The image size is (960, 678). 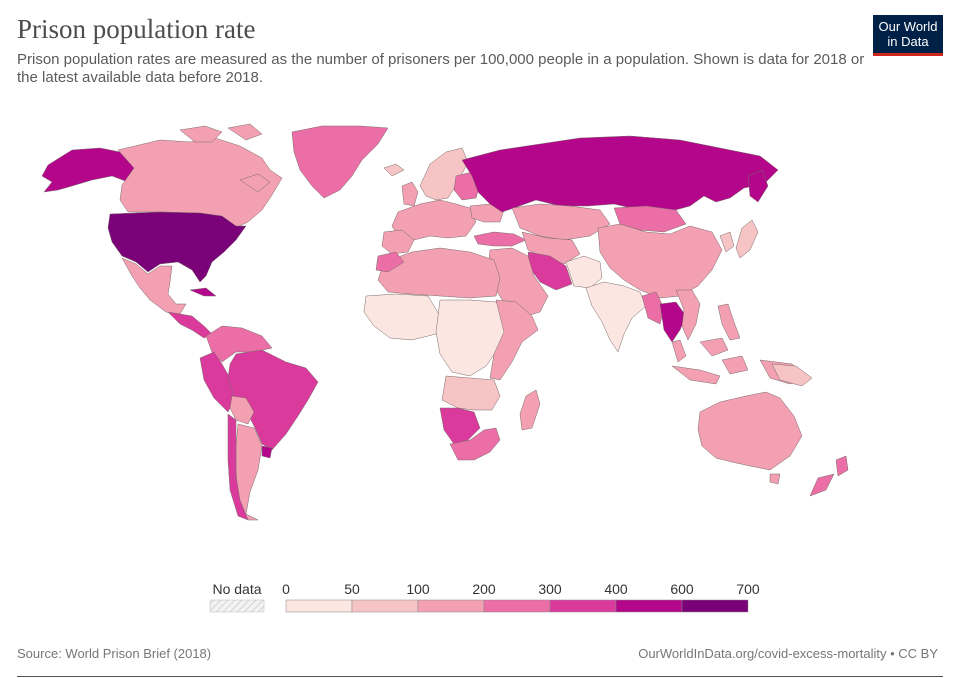 I want to click on region-korea-japan, so click(x=739, y=239).